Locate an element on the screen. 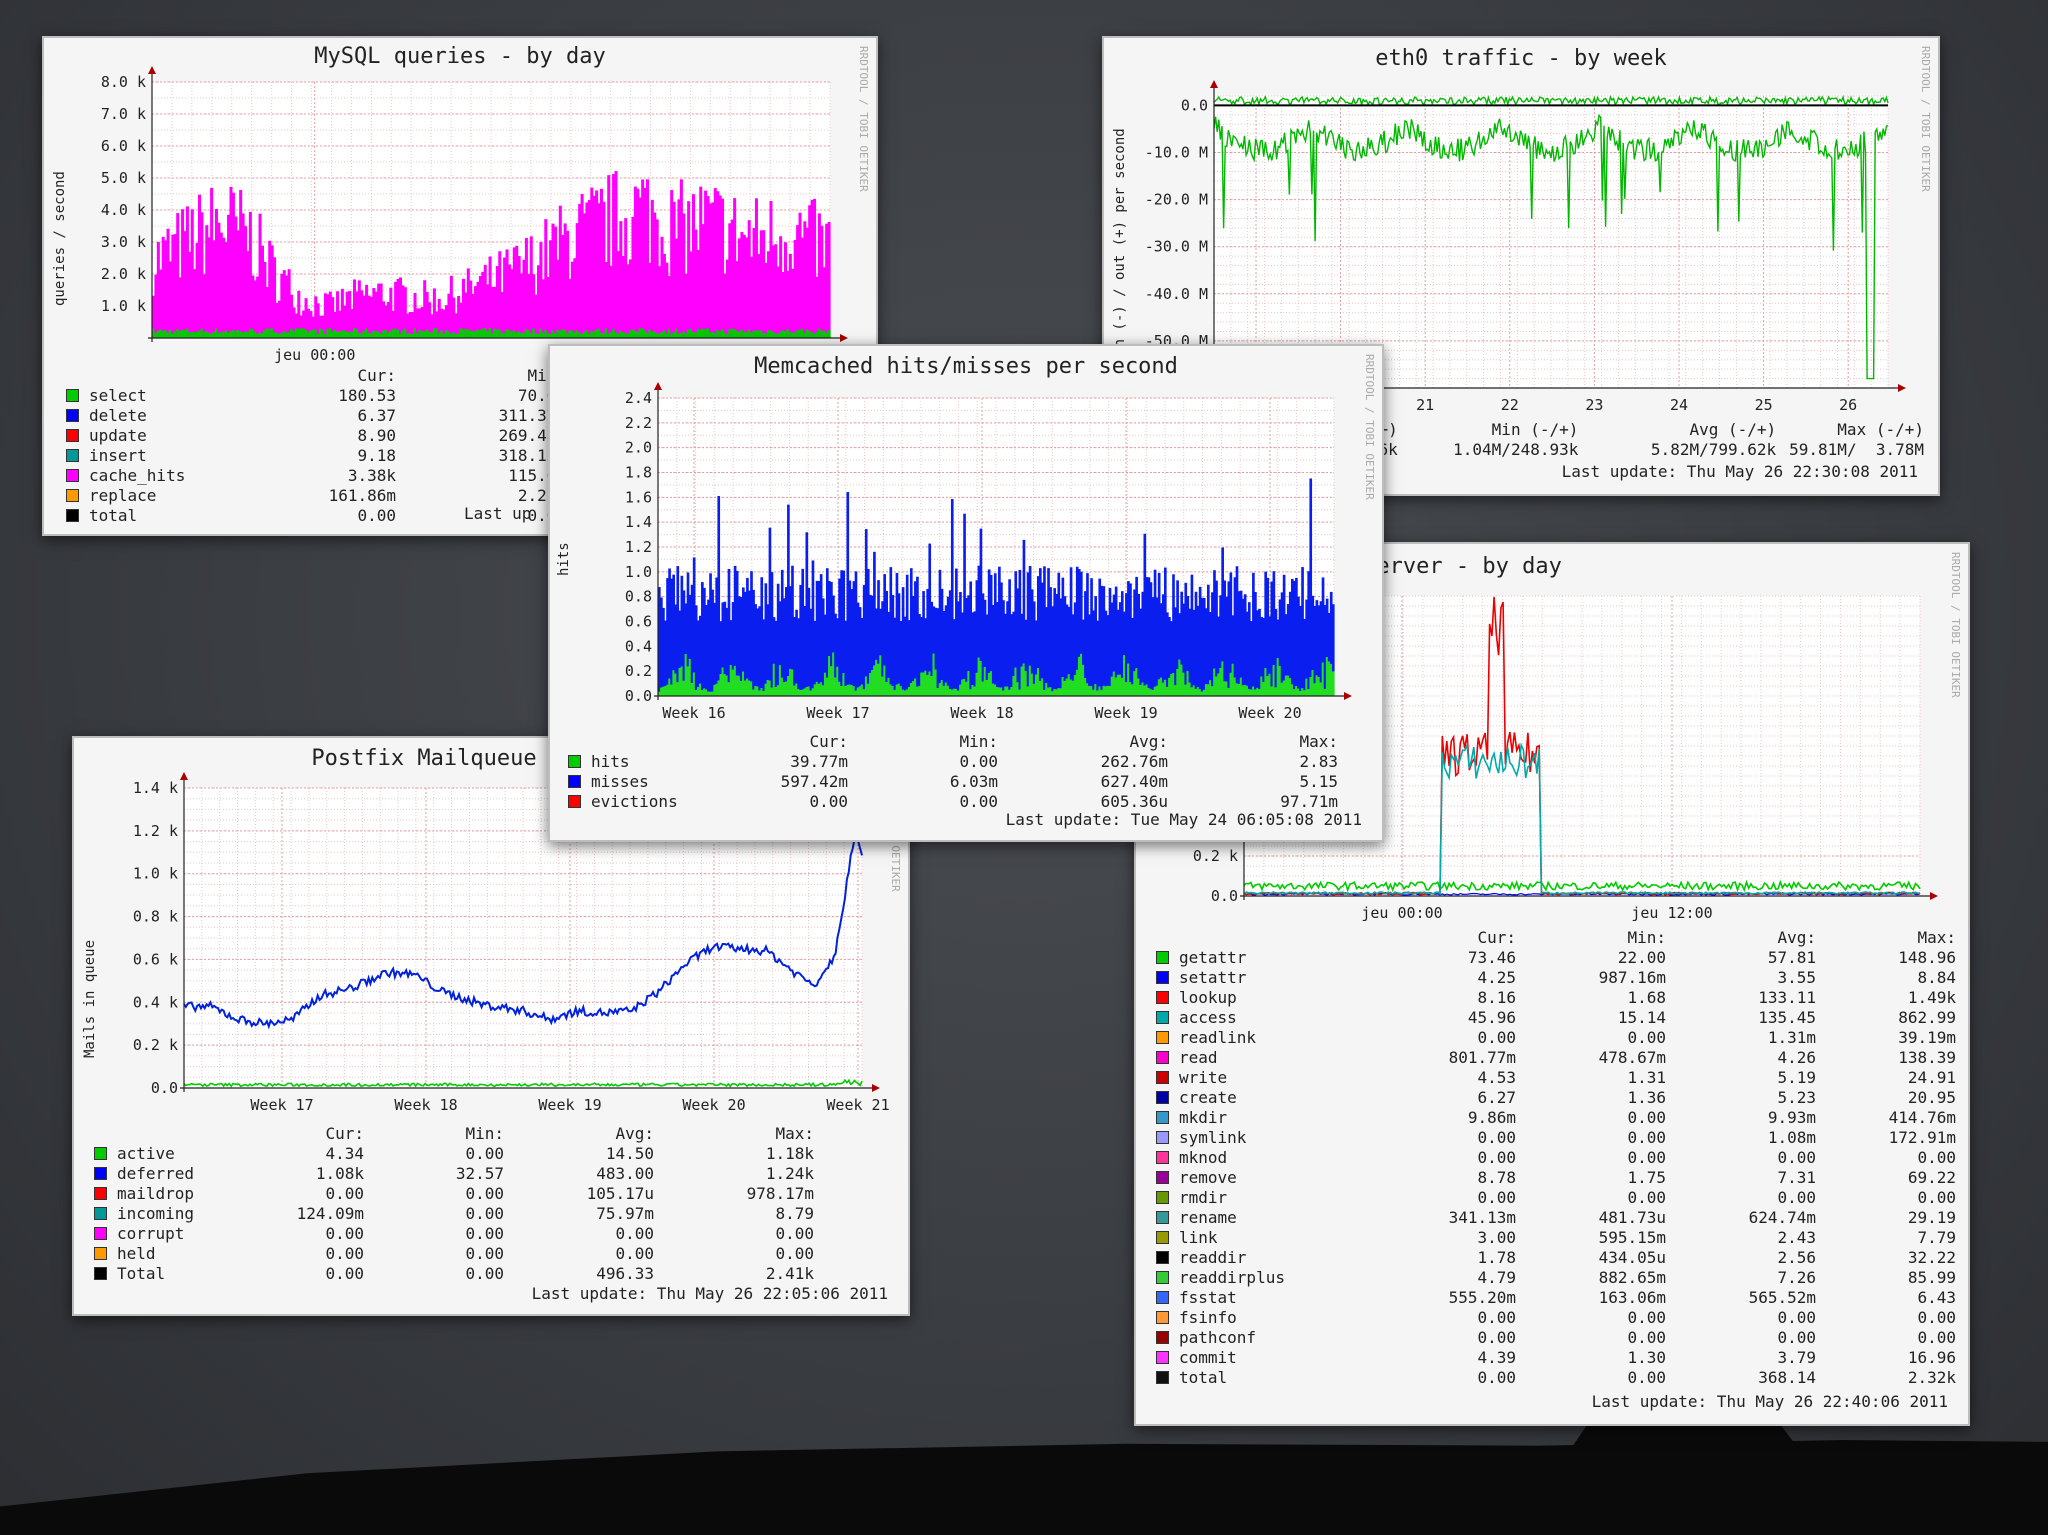  legend-header-row: Cur: Min: Avg: Max: is located at coordinates (953, 742).